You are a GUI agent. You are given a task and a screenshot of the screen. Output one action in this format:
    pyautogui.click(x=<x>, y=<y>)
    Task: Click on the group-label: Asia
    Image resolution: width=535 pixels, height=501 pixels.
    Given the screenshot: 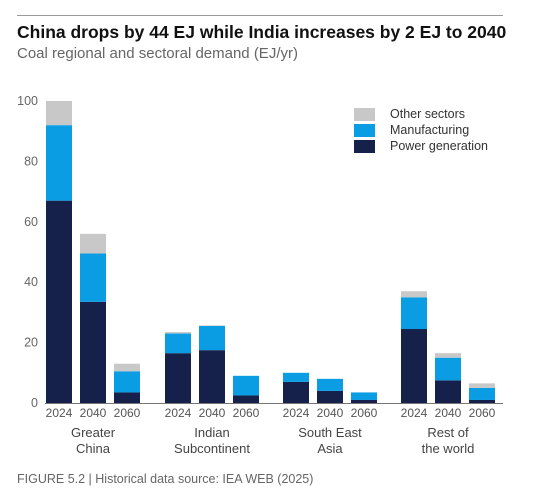 What is the action you would take?
    pyautogui.click(x=330, y=448)
    